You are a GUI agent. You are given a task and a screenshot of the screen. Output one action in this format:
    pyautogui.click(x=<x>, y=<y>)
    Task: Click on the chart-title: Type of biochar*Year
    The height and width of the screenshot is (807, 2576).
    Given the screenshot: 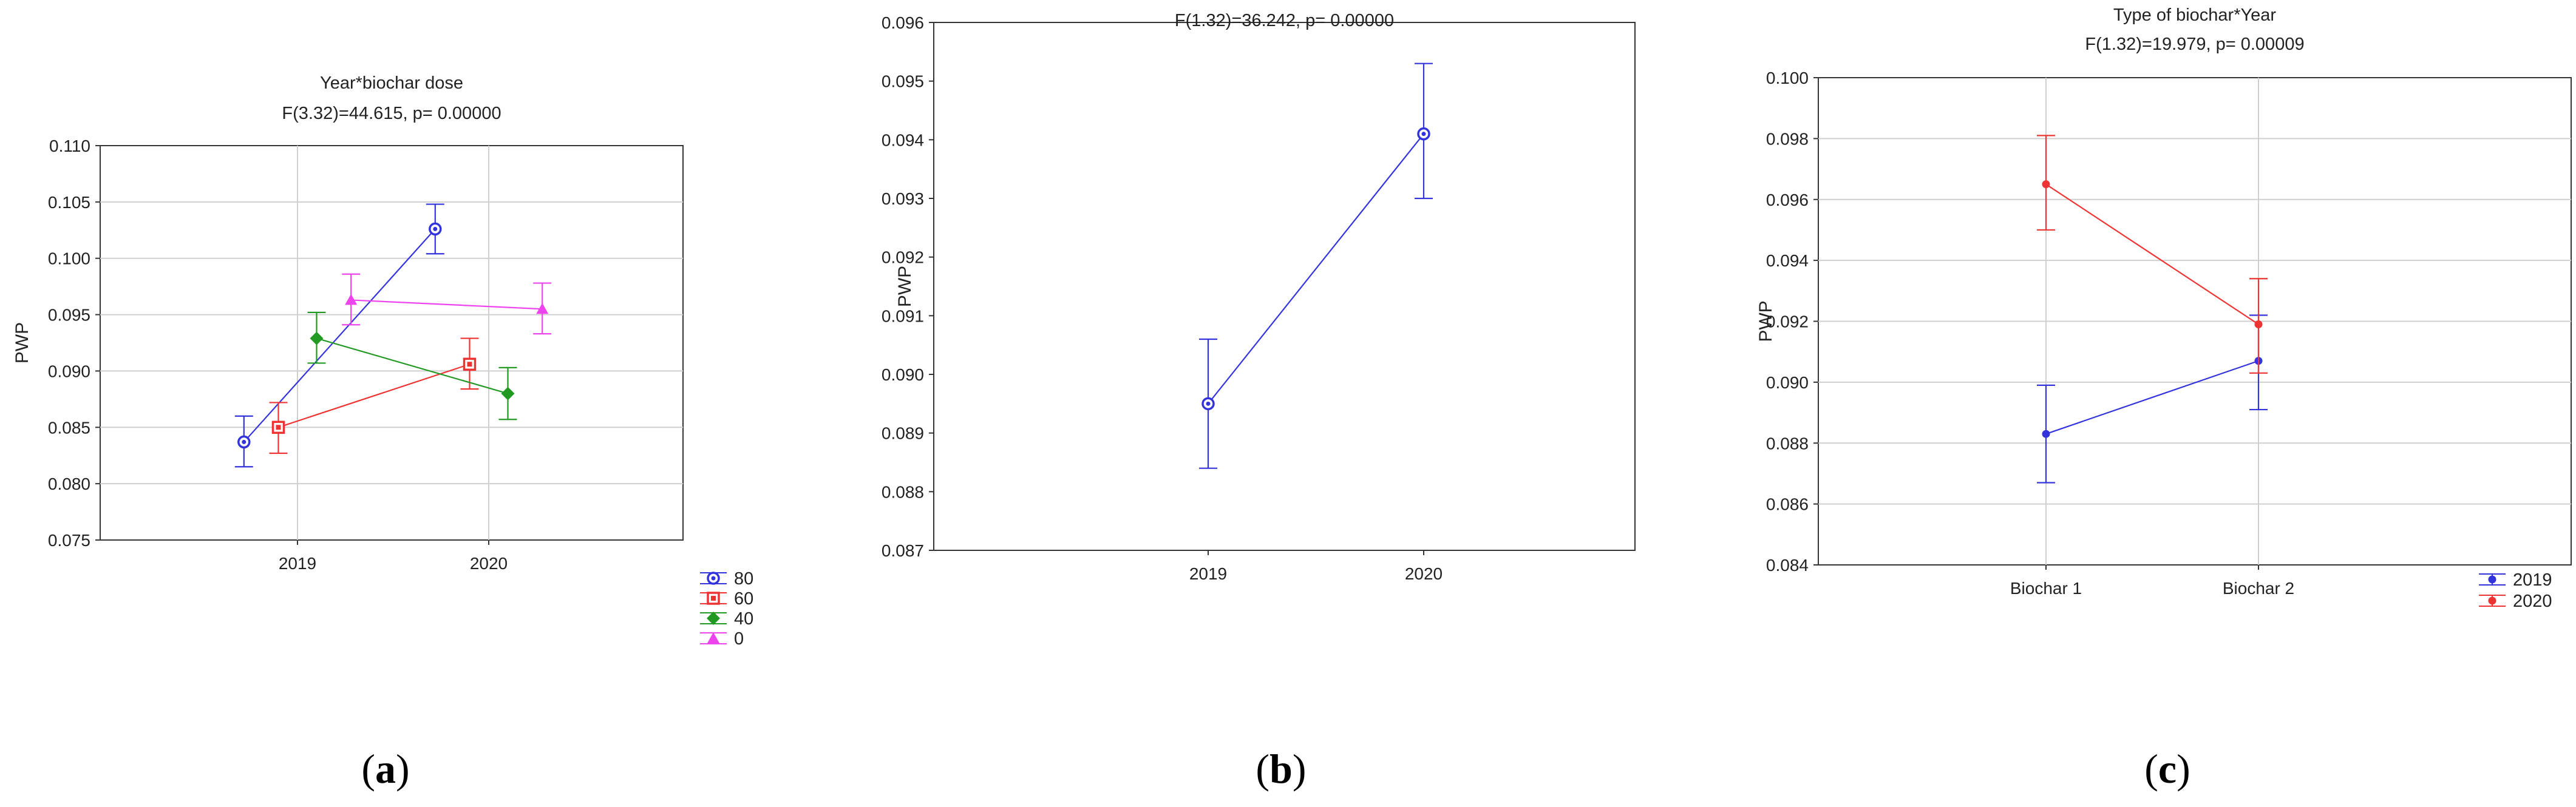 What is the action you would take?
    pyautogui.click(x=2195, y=15)
    